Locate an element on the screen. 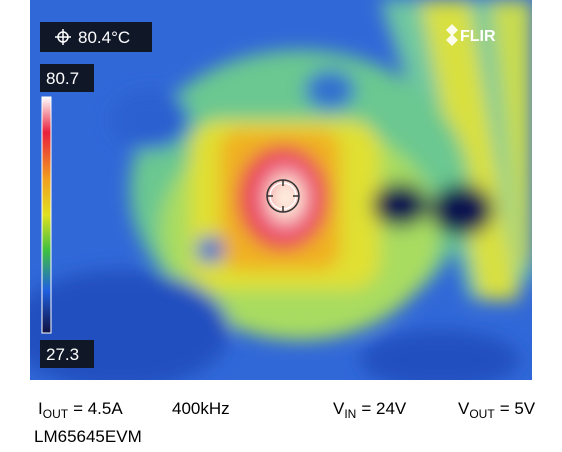 This screenshot has height=452, width=562. caption-vout: VOUT = 5V is located at coordinates (497, 410).